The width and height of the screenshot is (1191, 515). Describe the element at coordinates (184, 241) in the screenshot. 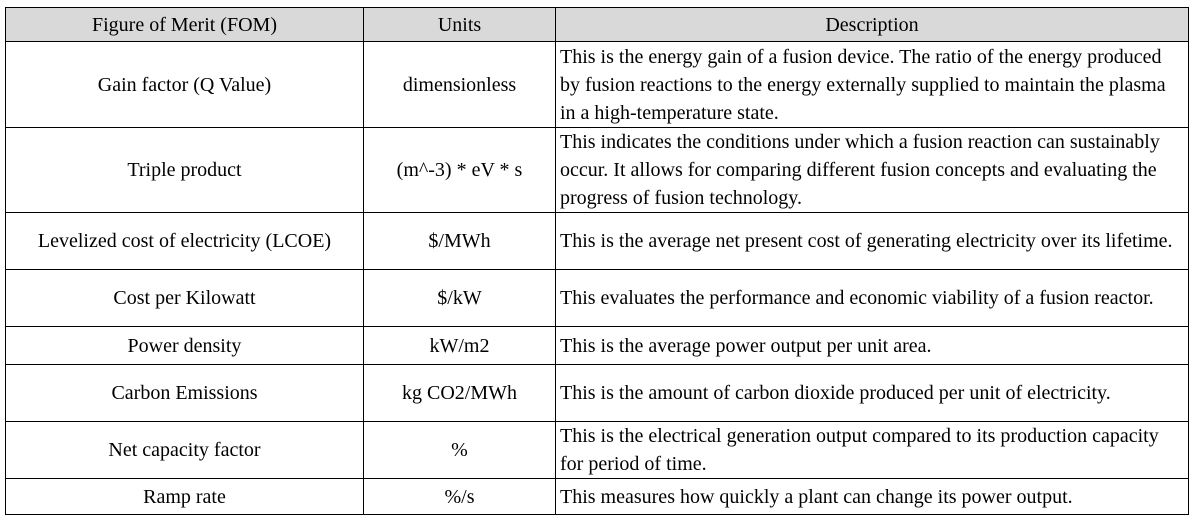

I see `fom-cell: Levelized cost of electricity (LCOE)` at that location.